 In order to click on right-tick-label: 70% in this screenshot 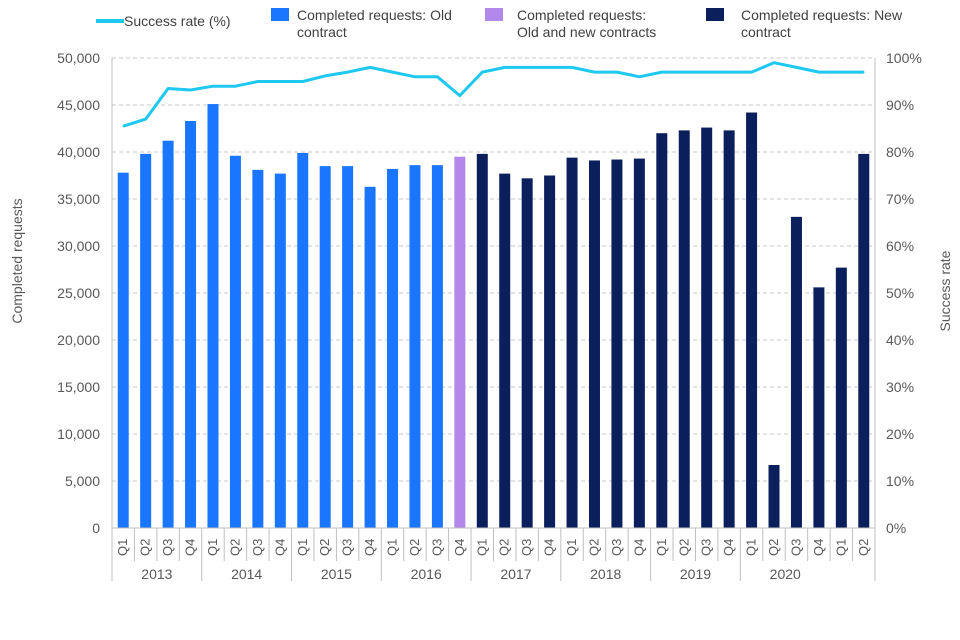, I will do `click(900, 199)`.